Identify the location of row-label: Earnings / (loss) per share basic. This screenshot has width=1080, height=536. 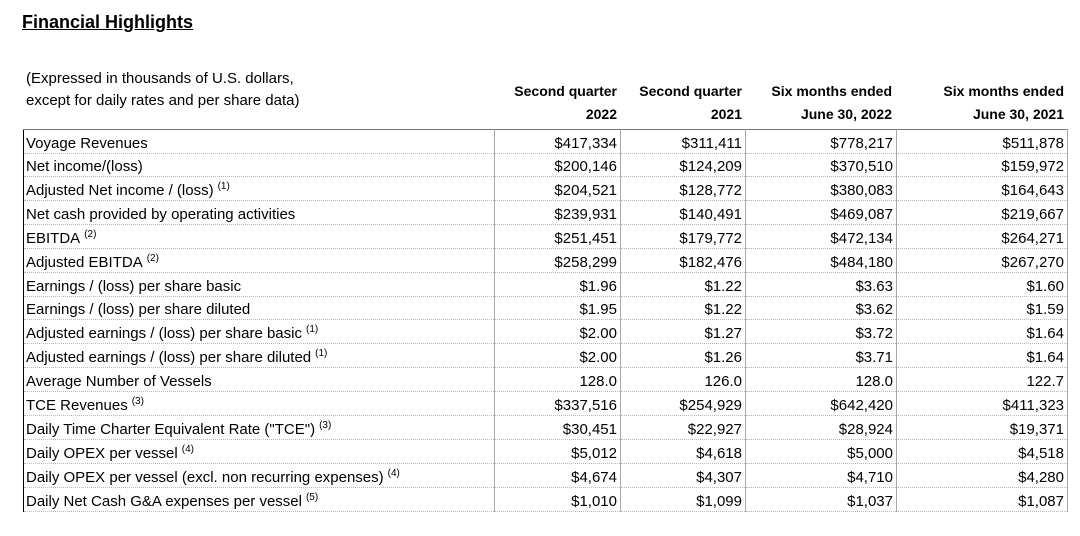
(134, 286).